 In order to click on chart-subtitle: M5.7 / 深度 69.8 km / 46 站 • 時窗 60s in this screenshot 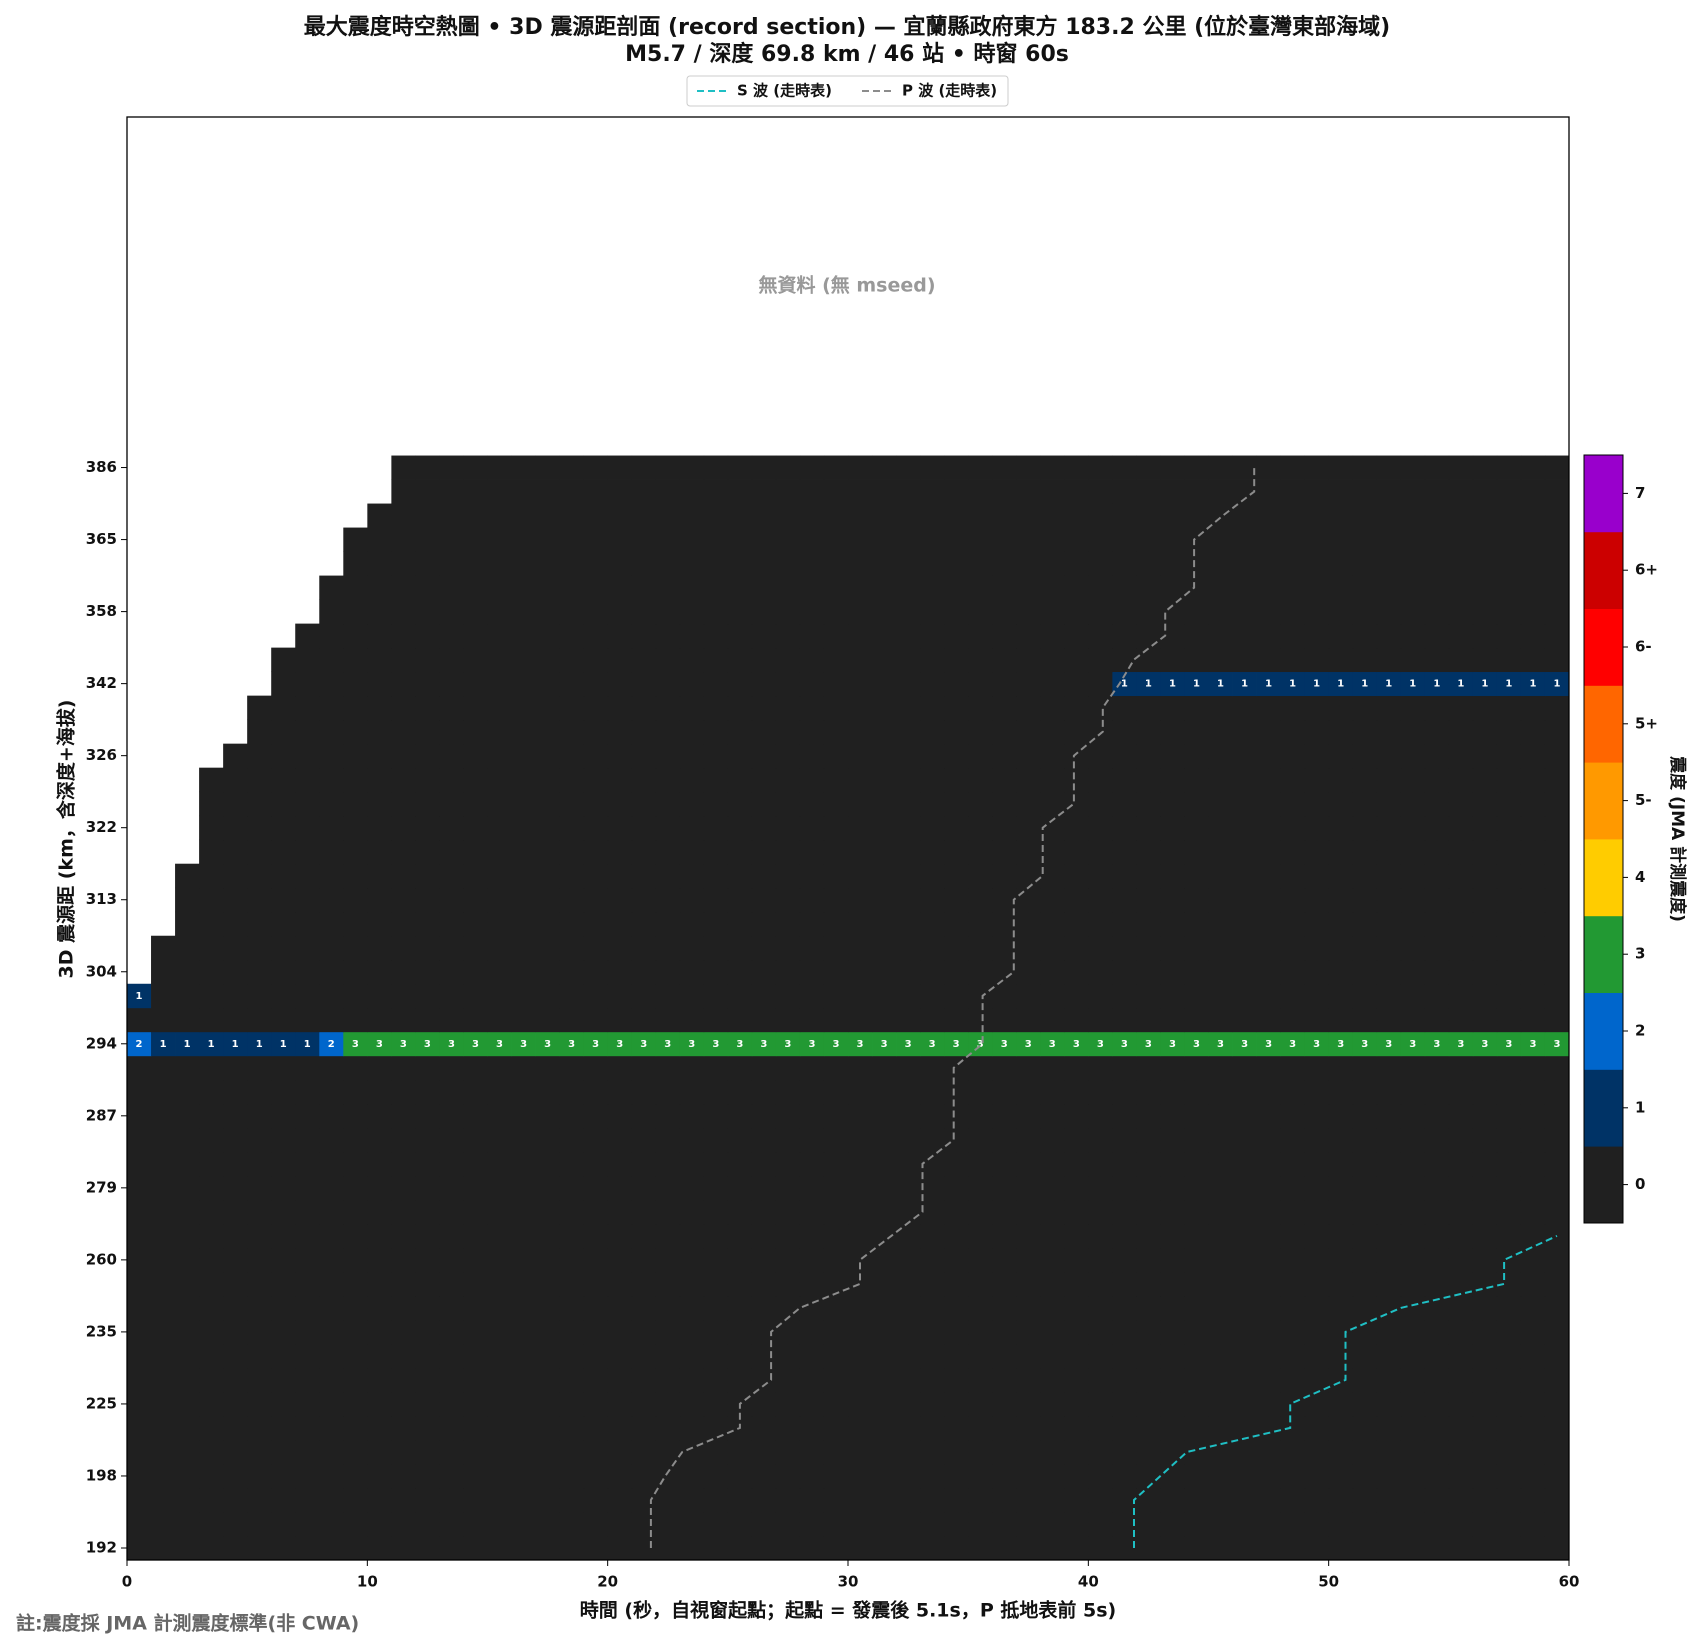, I will do `click(847, 54)`.